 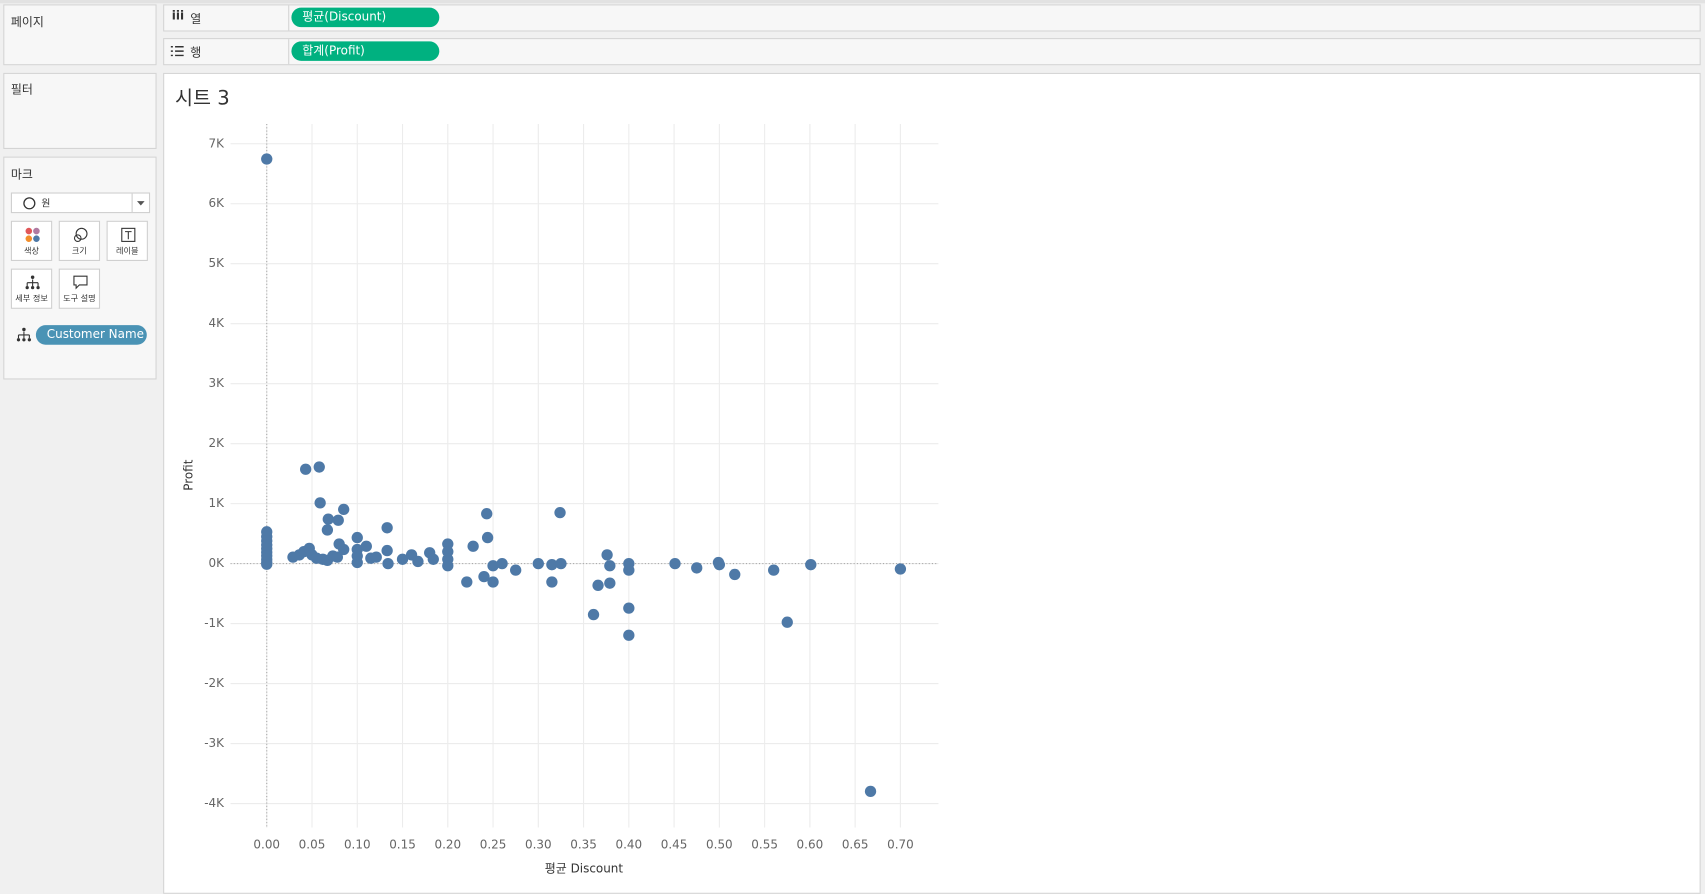 I want to click on x-tick-label: 0.65, so click(x=855, y=844).